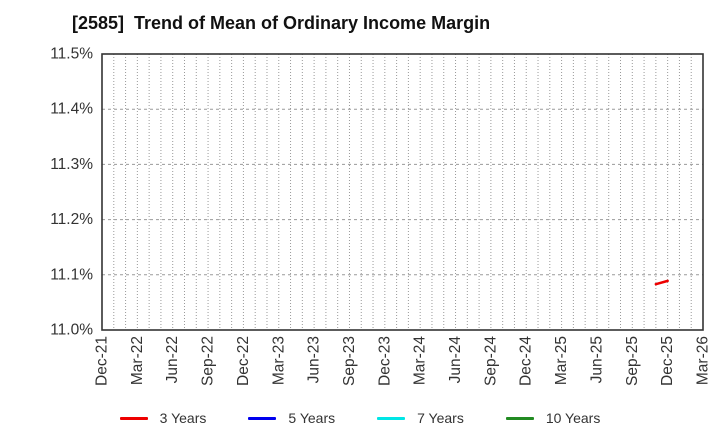  What do you see at coordinates (490, 361) in the screenshot?
I see `x-axis-tick-label: Sep-24` at bounding box center [490, 361].